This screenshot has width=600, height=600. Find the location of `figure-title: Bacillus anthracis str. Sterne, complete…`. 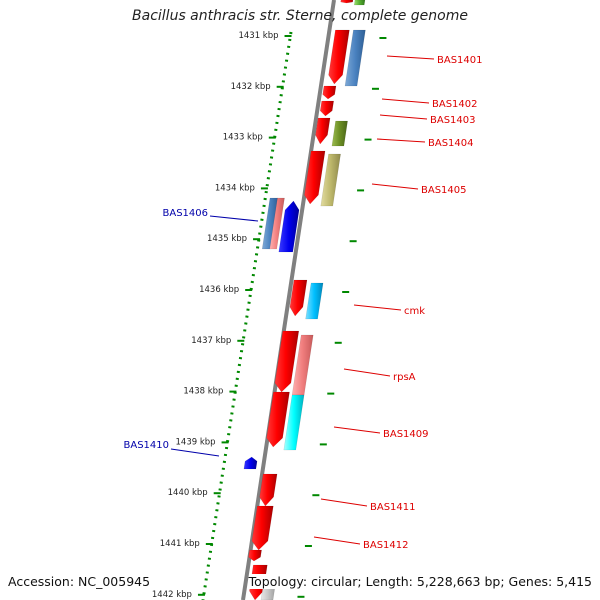

figure-title: Bacillus anthracis str. Sterne, complete… is located at coordinates (300, 16).